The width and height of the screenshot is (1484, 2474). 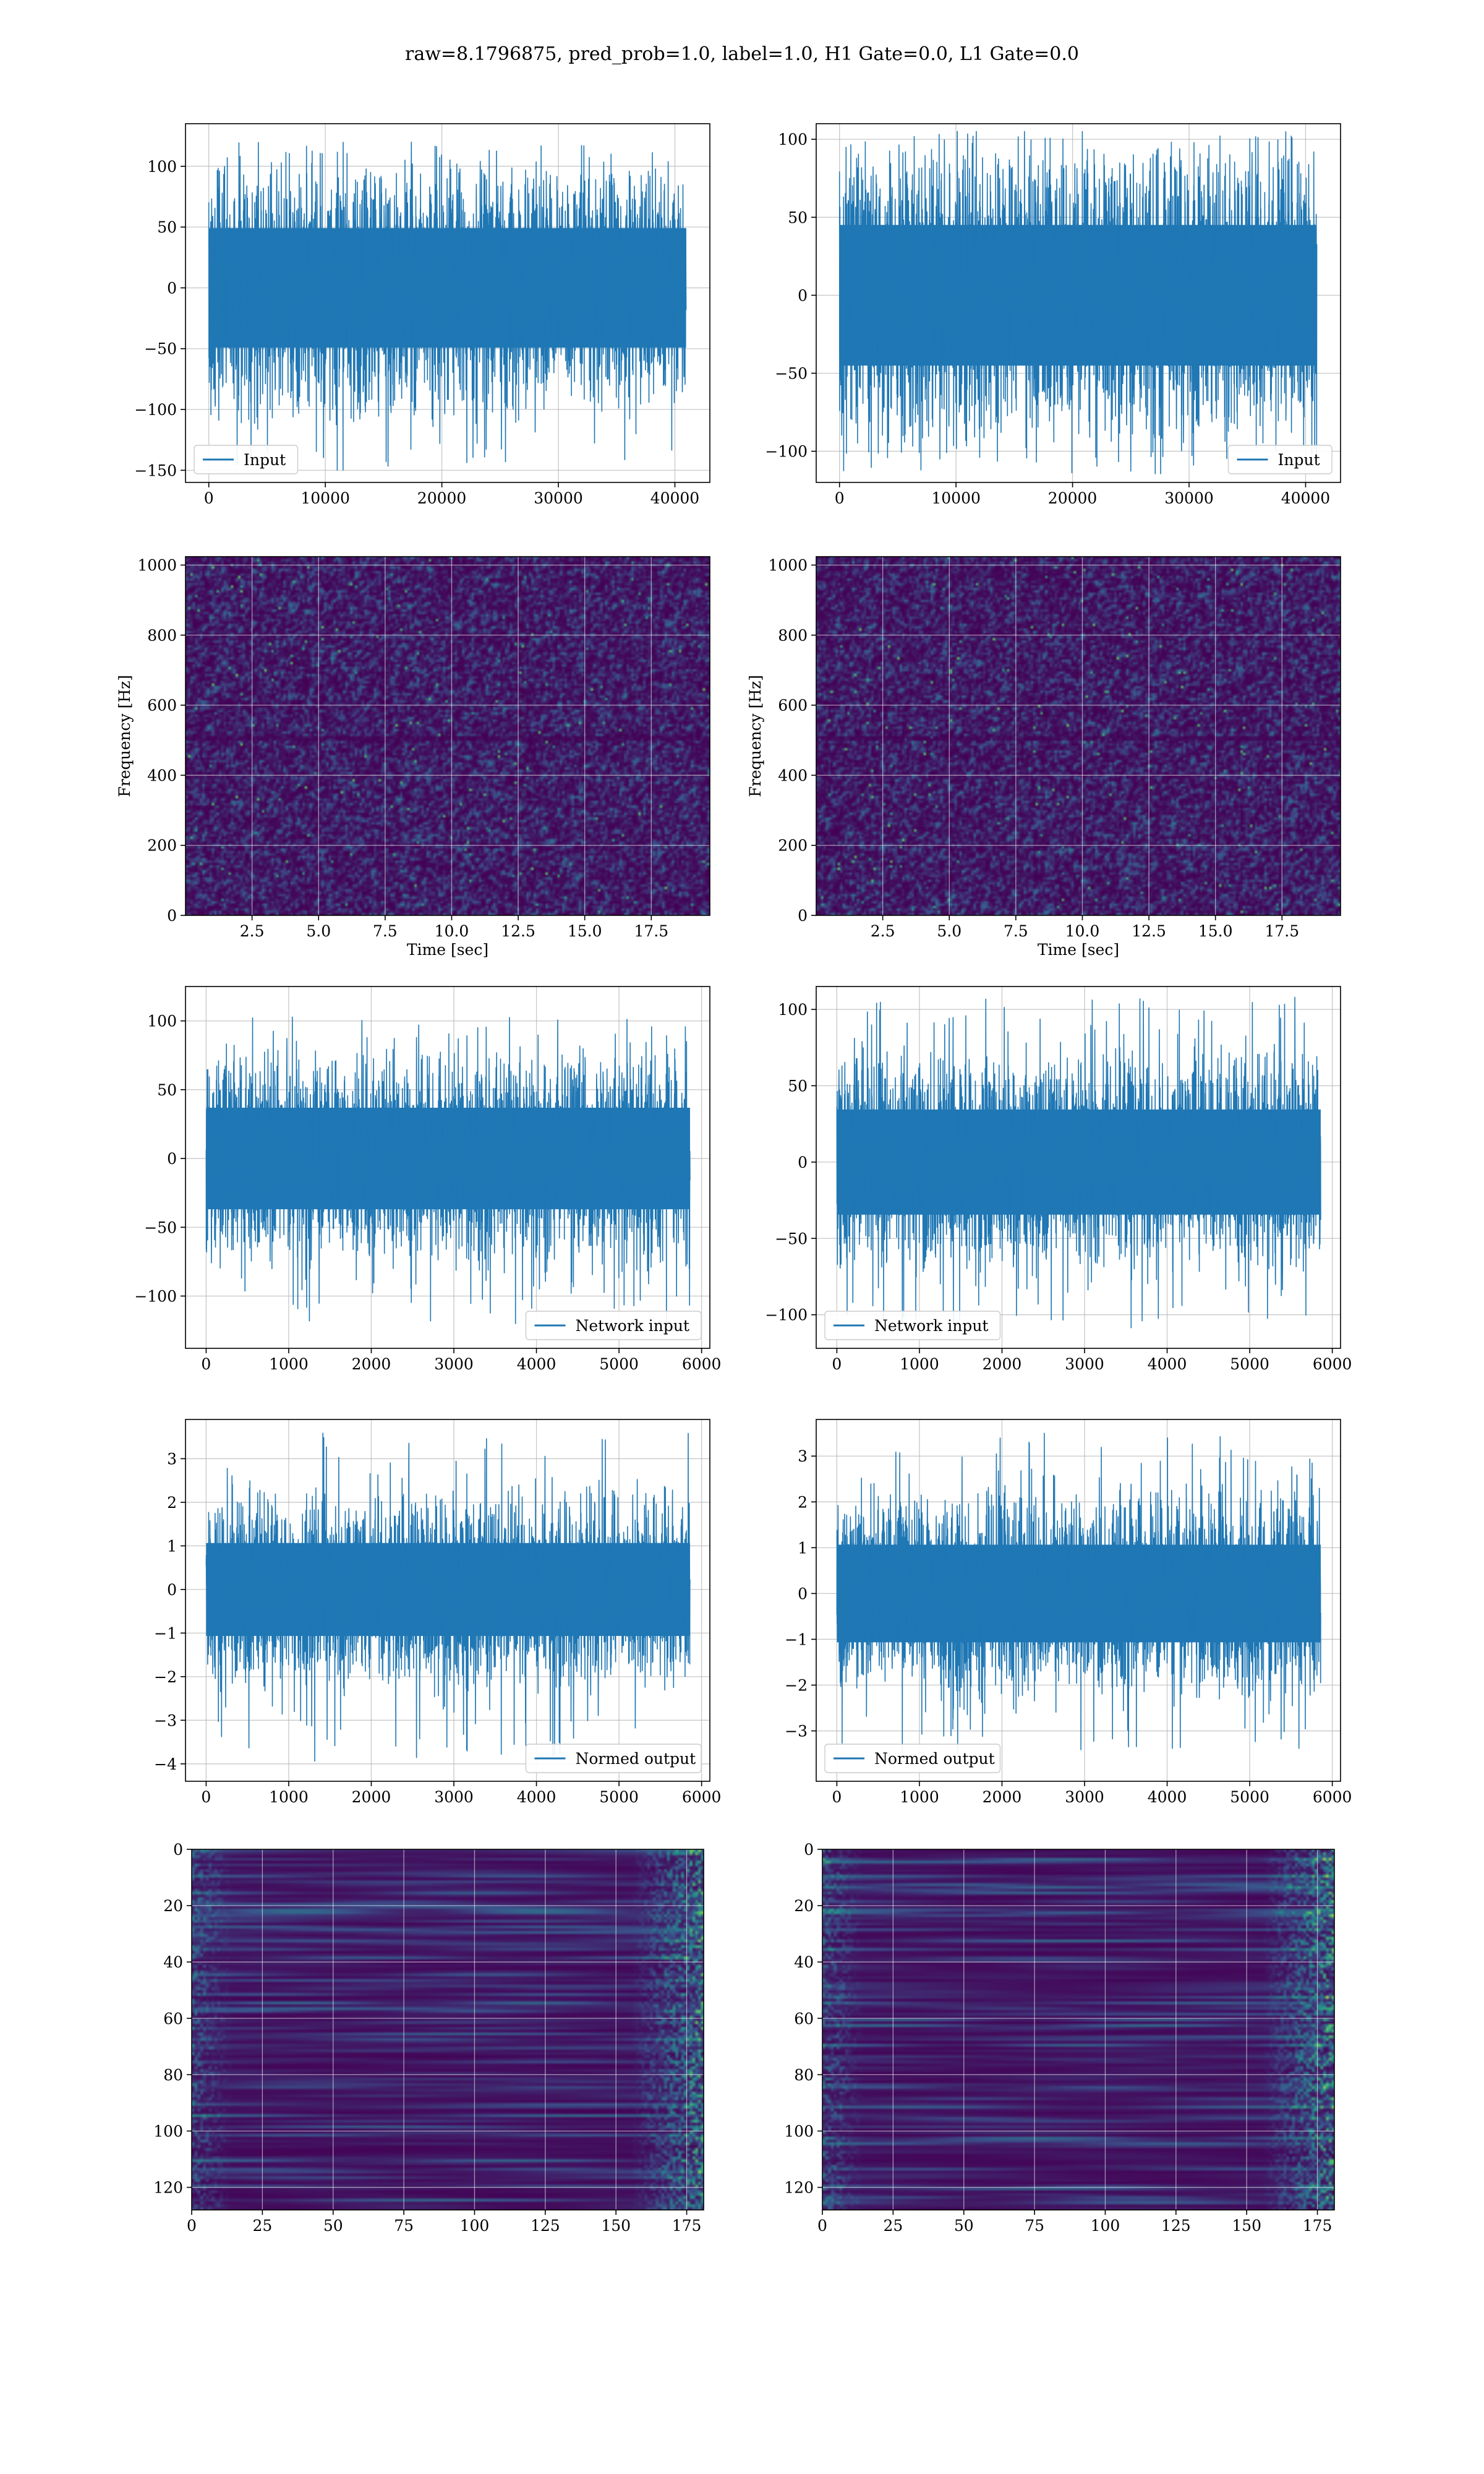 What do you see at coordinates (1078, 736) in the screenshot?
I see `spec-l1-heatmap-image` at bounding box center [1078, 736].